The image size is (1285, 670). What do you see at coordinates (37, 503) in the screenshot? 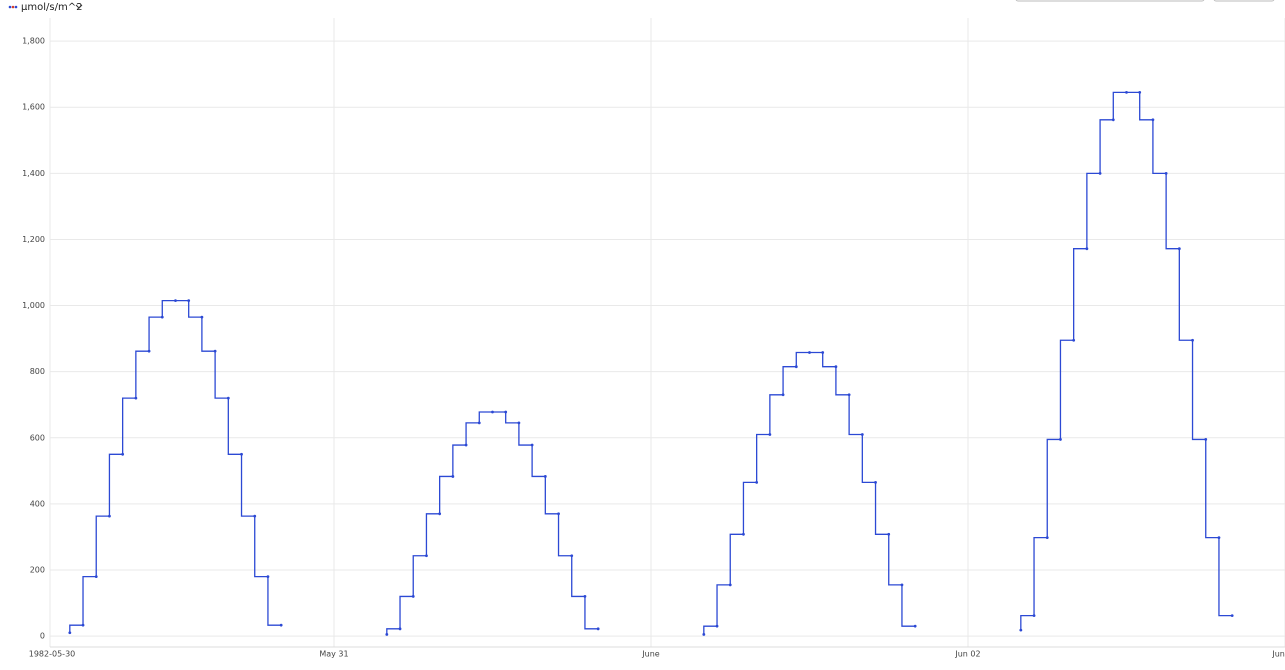
I see `y-tick-label: 400` at bounding box center [37, 503].